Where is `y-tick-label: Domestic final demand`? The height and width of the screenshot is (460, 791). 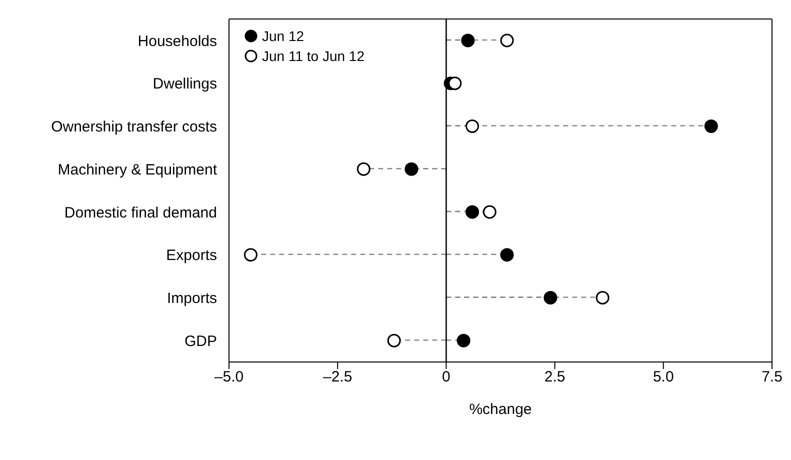
y-tick-label: Domestic final demand is located at coordinates (140, 213).